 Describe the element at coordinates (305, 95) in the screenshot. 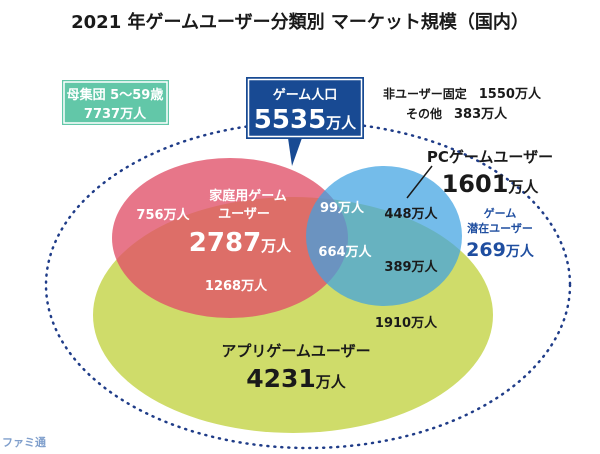

I see `game-population-label: ゲーム人口` at that location.